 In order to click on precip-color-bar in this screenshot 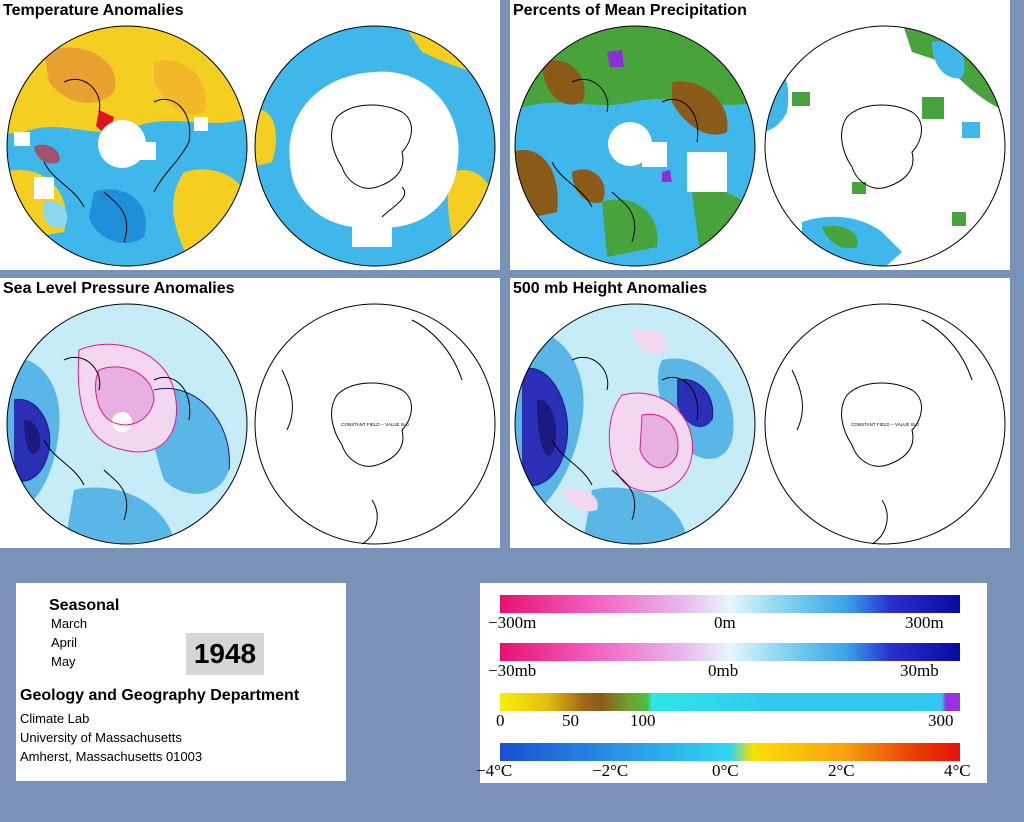, I will do `click(730, 702)`.